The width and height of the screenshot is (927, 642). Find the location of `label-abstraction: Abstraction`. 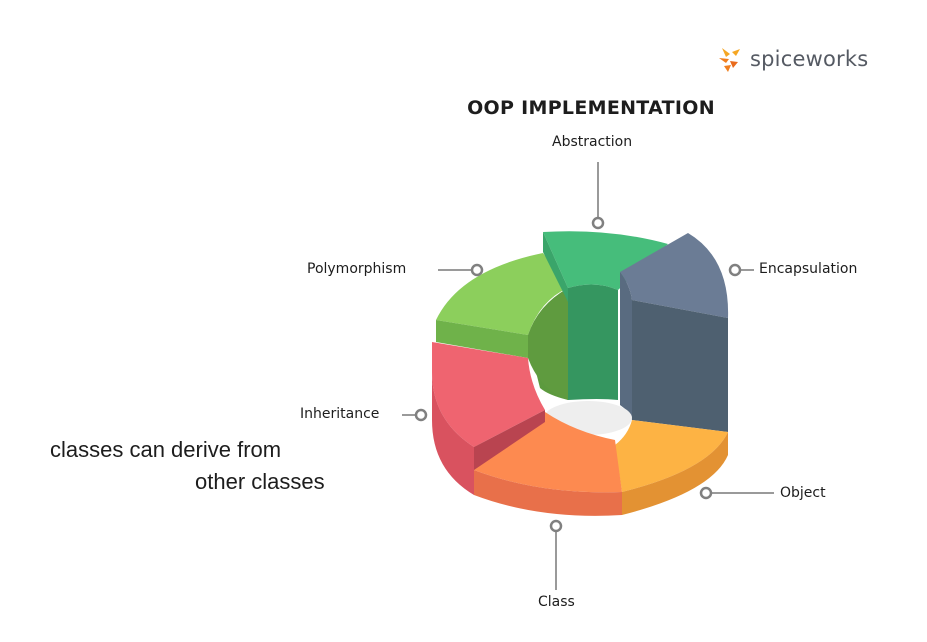

label-abstraction: Abstraction is located at coordinates (592, 142).